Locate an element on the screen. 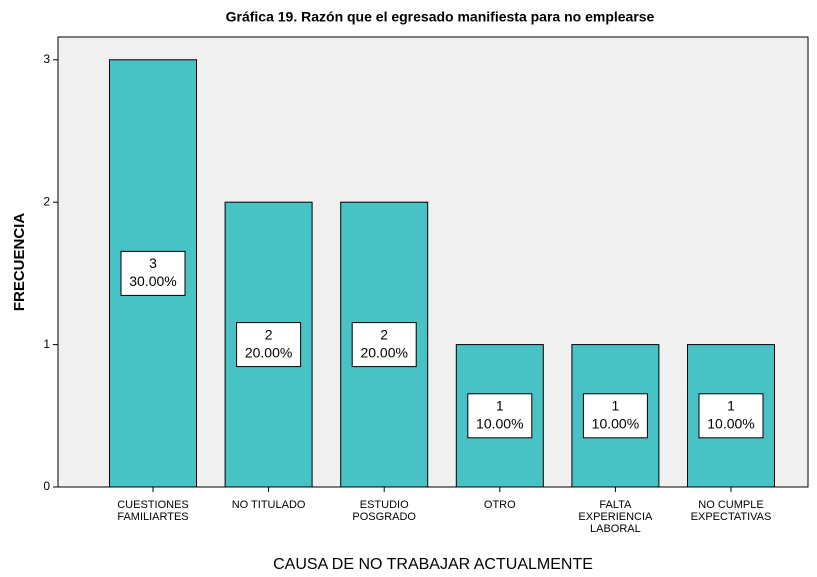  x-tick-label: FAMILIARTES is located at coordinates (152, 517).